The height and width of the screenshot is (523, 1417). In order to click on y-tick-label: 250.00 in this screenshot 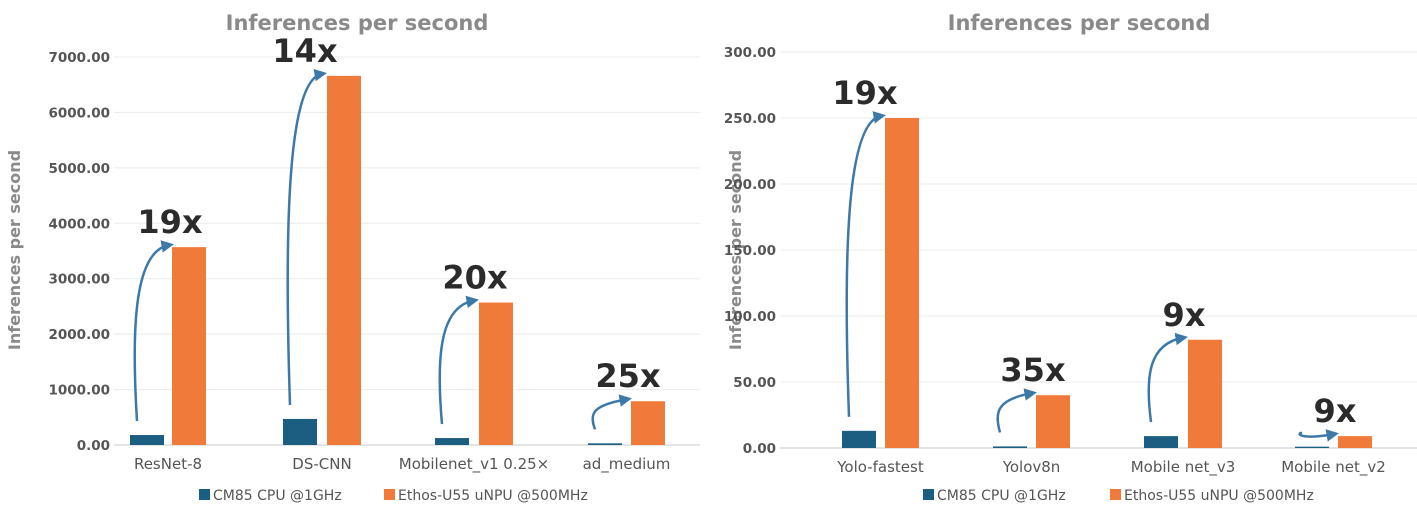, I will do `click(750, 119)`.